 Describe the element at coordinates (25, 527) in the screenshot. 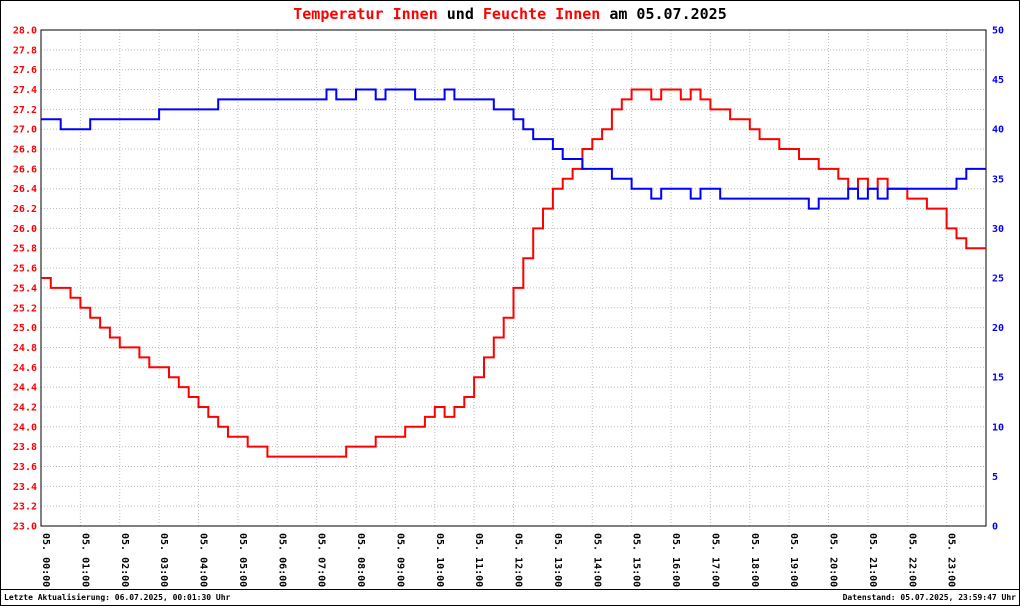

I see `svg-text: 23.0` at that location.